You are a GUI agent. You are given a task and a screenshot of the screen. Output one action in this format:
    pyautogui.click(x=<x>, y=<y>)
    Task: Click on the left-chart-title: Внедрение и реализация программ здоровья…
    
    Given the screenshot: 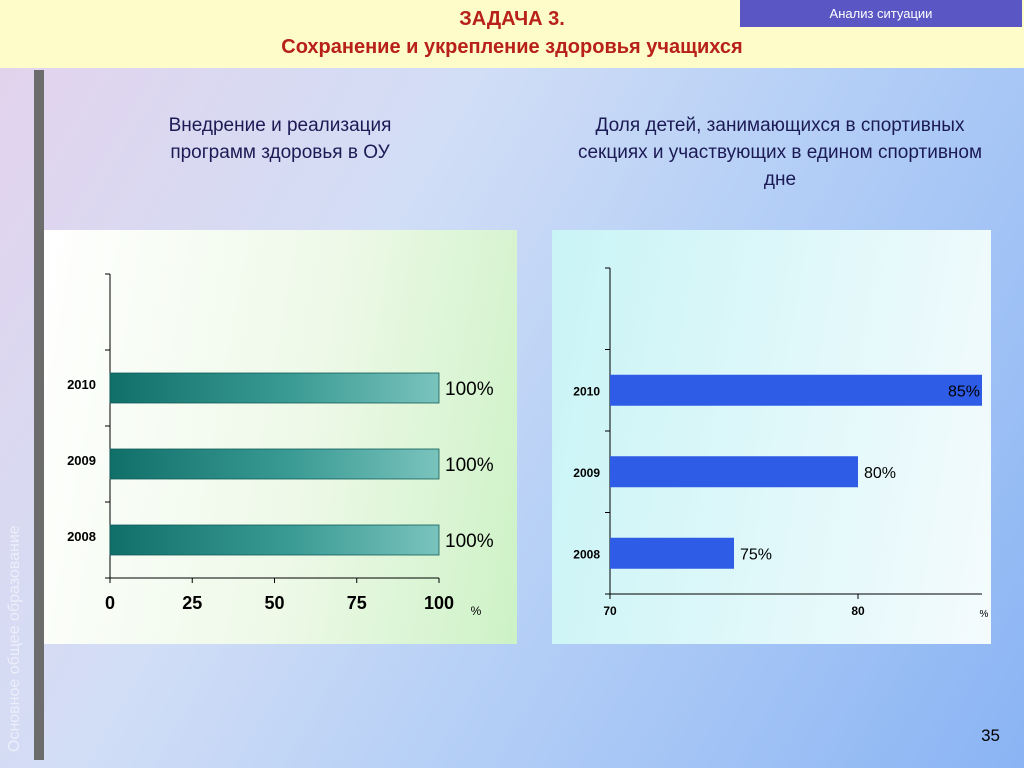 What is the action you would take?
    pyautogui.click(x=280, y=139)
    